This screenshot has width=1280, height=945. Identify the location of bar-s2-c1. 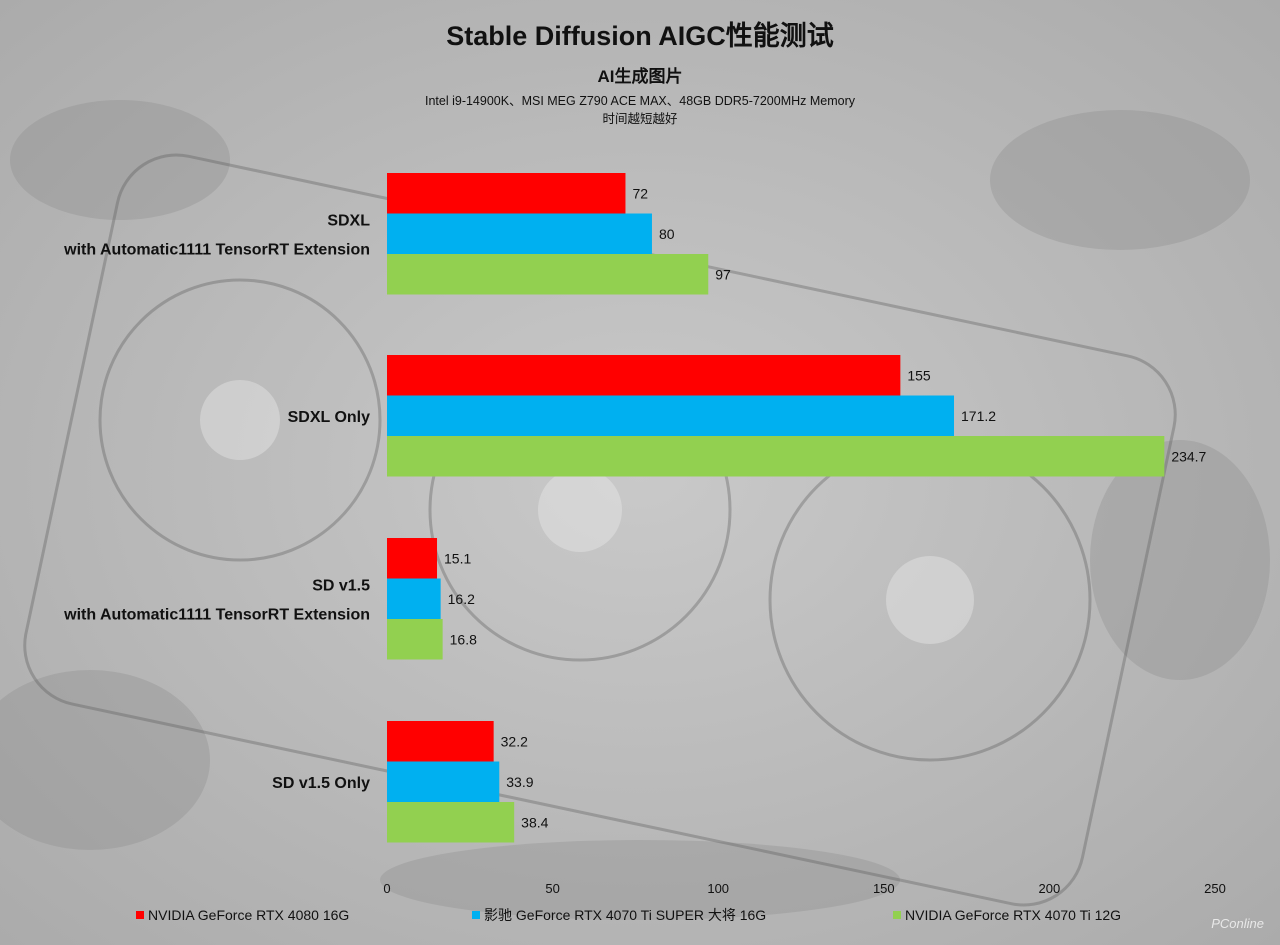
(776, 456).